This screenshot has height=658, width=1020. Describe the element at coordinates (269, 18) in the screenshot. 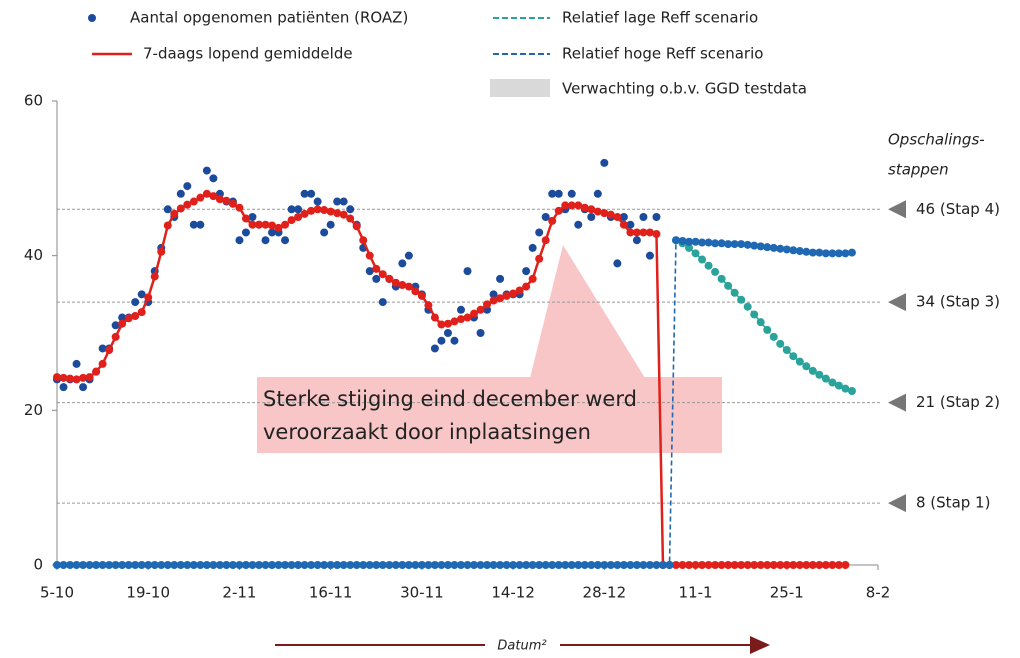

I see `legend-label: Aantal opgenomen patiënten (ROAZ)` at that location.